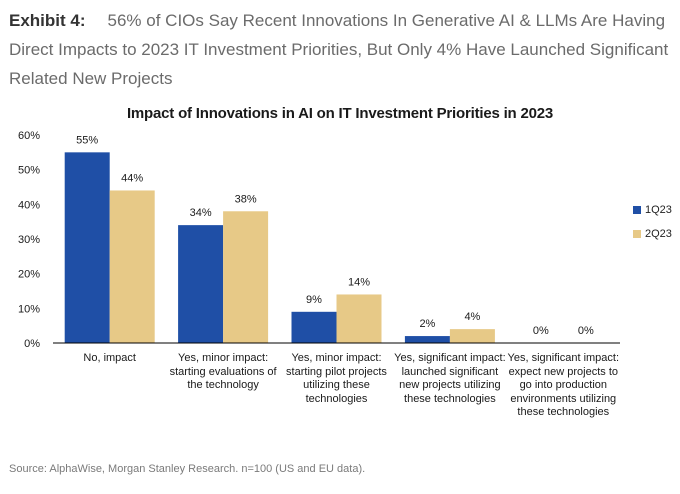  Describe the element at coordinates (336, 371) in the screenshot. I see `x-category-label-line: starting pilot projects` at that location.